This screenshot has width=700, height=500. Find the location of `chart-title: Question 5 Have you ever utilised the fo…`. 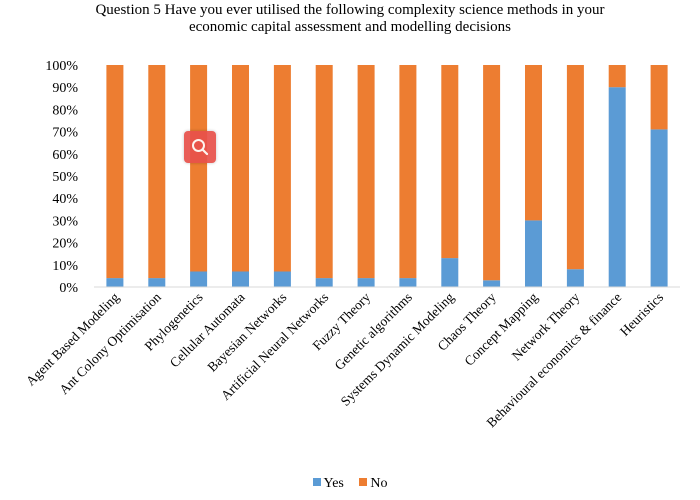

chart-title: Question 5 Have you ever utilised the fo… is located at coordinates (350, 19).